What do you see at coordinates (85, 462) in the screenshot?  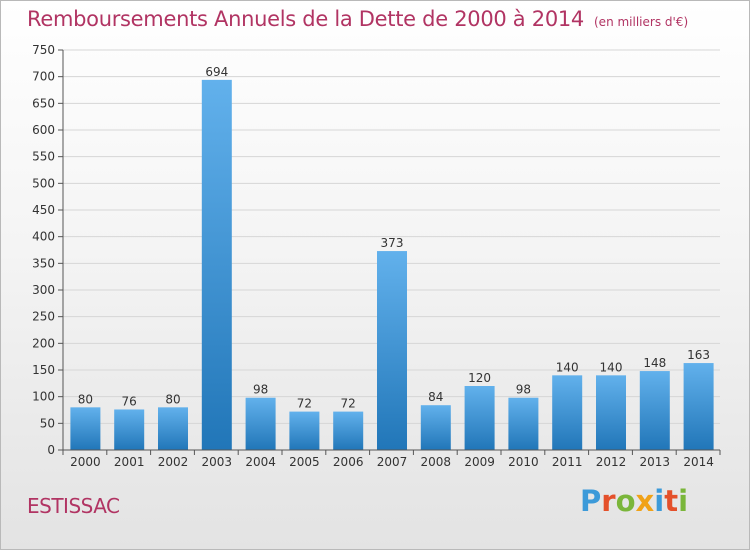 I see `x-tick-label: 2000` at bounding box center [85, 462].